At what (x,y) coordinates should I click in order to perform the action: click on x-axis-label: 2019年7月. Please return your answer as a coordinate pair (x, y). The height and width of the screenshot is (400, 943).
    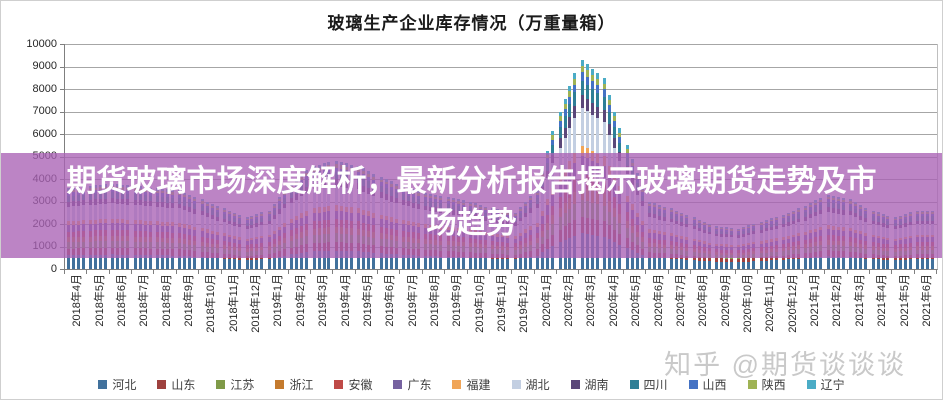
    Looking at the image, I should click on (412, 300).